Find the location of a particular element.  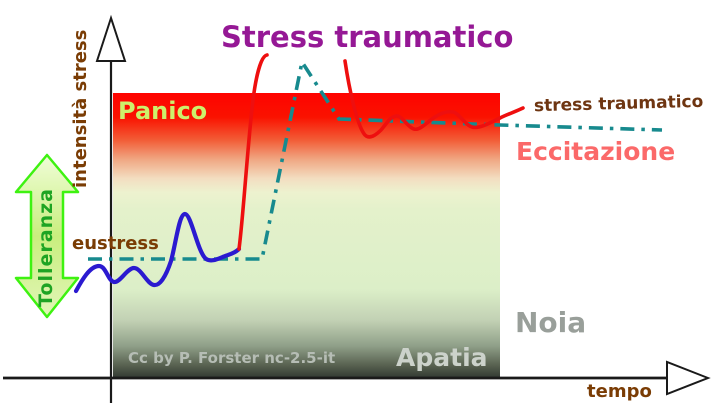

trauma-red-spike-curve is located at coordinates (253, 152).